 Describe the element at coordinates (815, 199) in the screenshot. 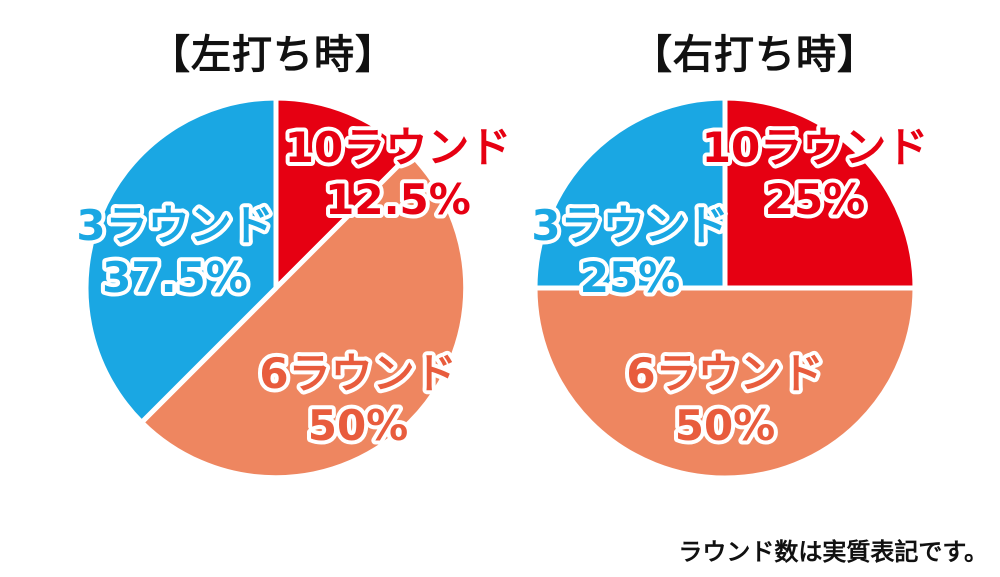

I see `slice-value-right-10round: 25%` at that location.